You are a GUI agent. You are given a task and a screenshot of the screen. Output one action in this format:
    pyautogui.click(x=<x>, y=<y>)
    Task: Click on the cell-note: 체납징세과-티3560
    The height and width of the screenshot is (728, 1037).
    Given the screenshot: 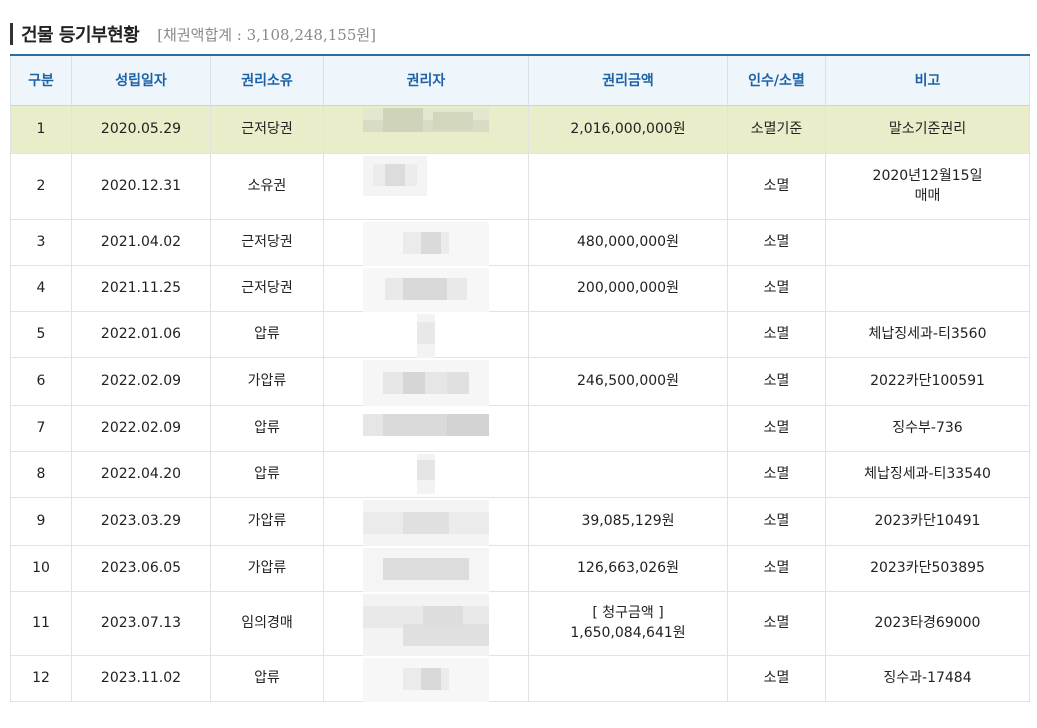 What is the action you would take?
    pyautogui.click(x=927, y=334)
    